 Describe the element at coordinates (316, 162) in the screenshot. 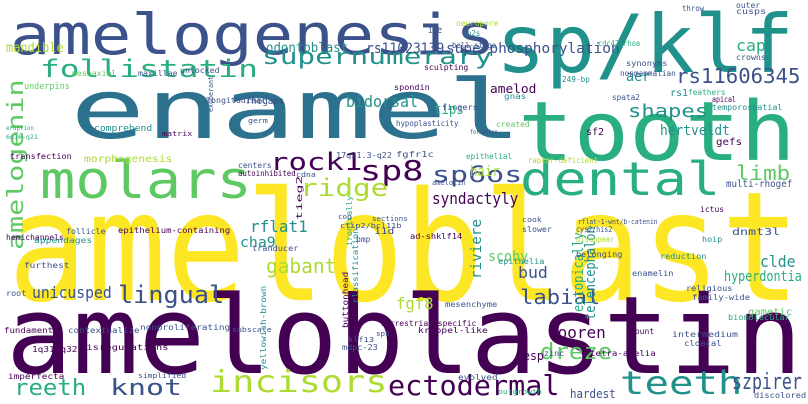

I see `word: rock1` at that location.